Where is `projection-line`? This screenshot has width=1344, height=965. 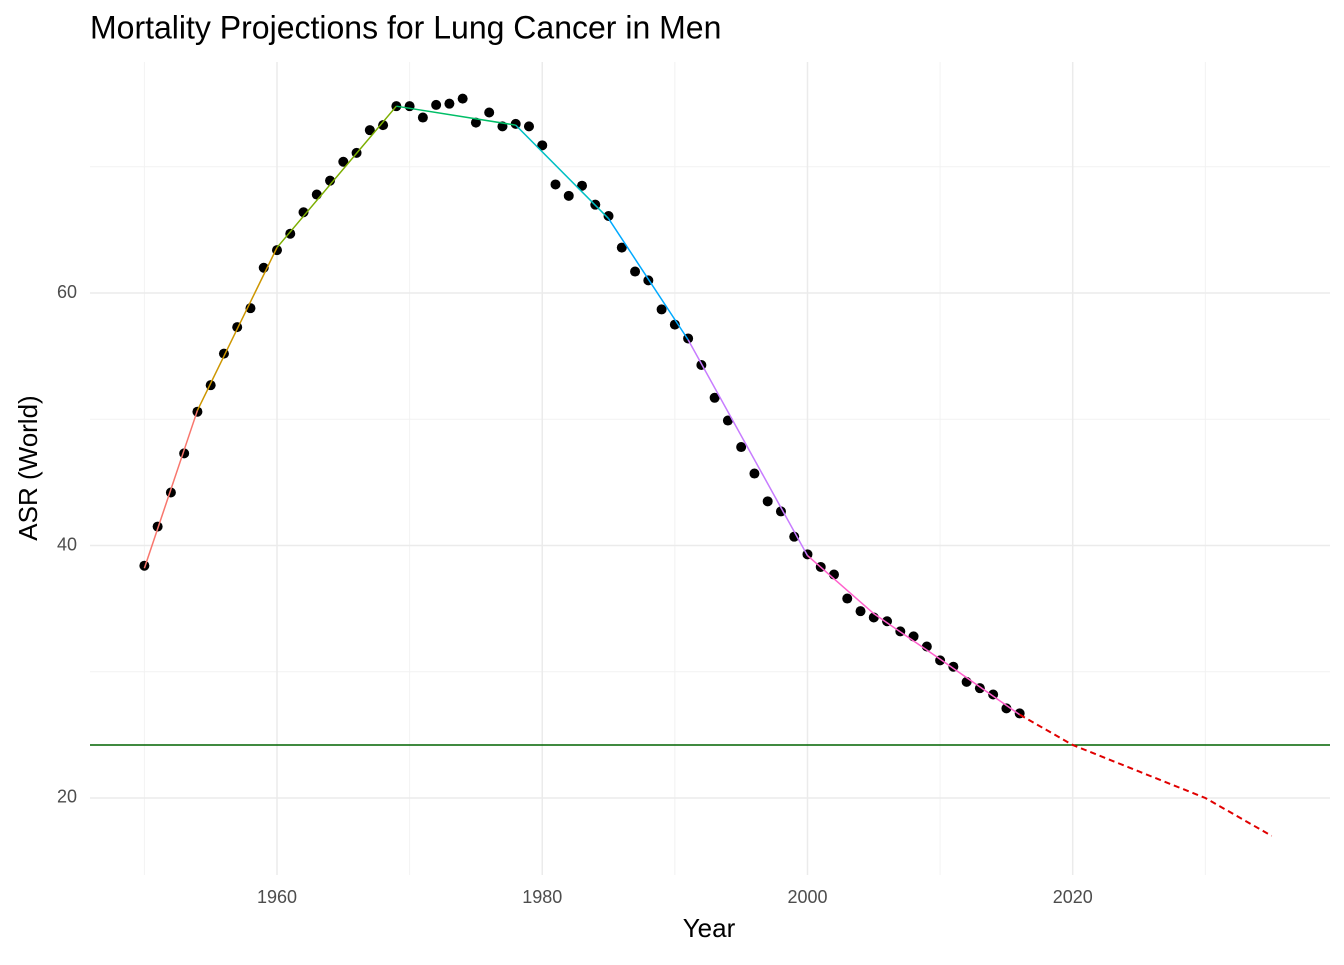 projection-line is located at coordinates (1146, 775).